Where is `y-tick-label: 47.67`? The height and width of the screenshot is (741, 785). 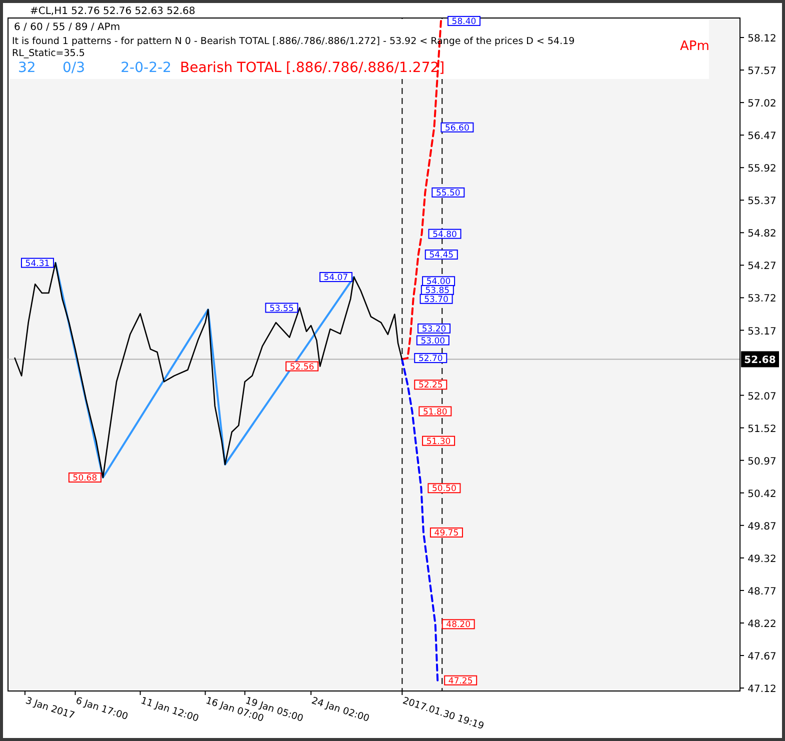
y-tick-label: 47.67 is located at coordinates (762, 657).